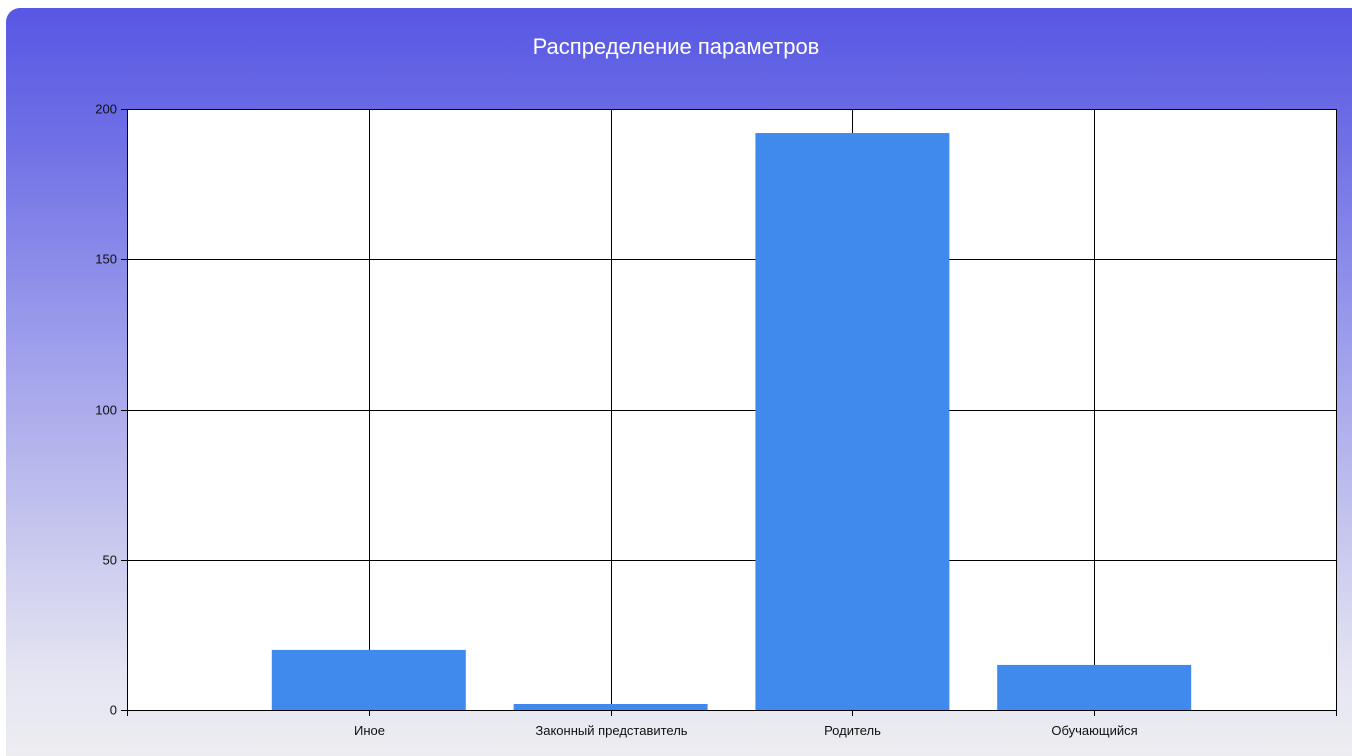  Describe the element at coordinates (110, 560) in the screenshot. I see `y-tick-label: 50` at that location.